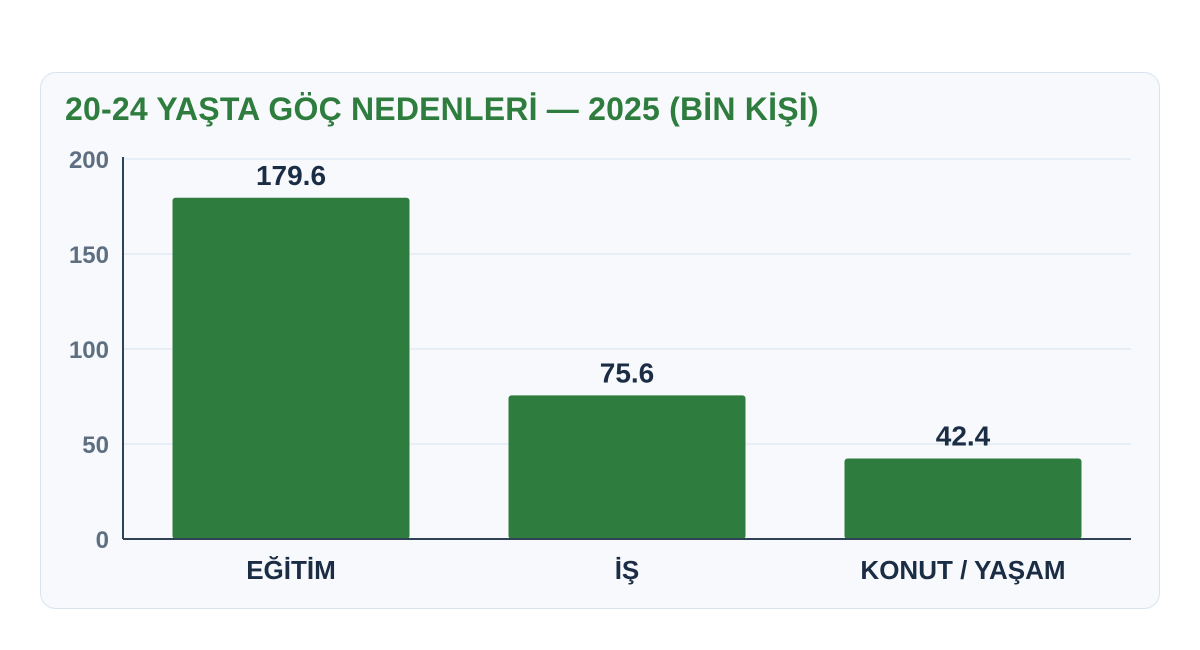 The image size is (1200, 650). What do you see at coordinates (89, 350) in the screenshot?
I see `y-tick-label: 100` at bounding box center [89, 350].